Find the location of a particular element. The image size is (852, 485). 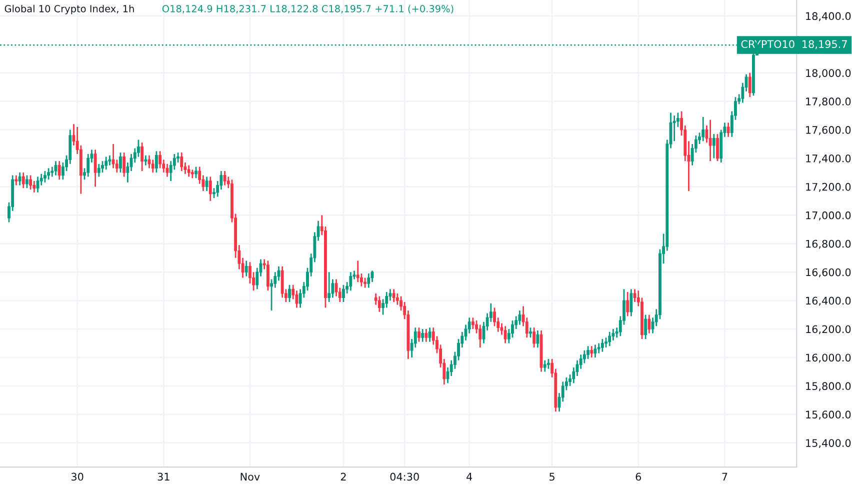

x-tick-label: 6 is located at coordinates (639, 476).